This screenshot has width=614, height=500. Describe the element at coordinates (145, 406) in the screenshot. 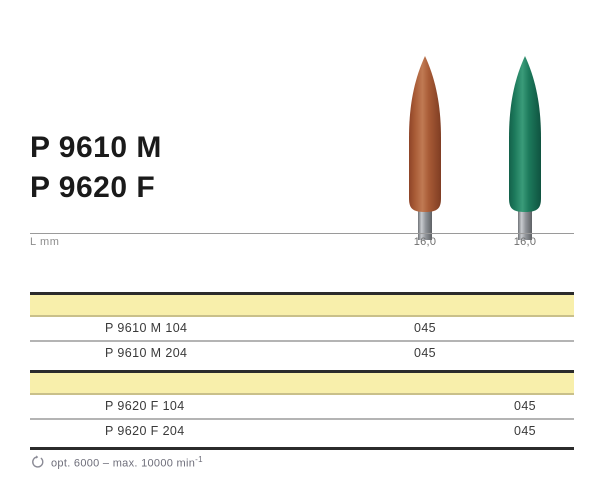

I see `row-code: P 9620 F 104` at that location.